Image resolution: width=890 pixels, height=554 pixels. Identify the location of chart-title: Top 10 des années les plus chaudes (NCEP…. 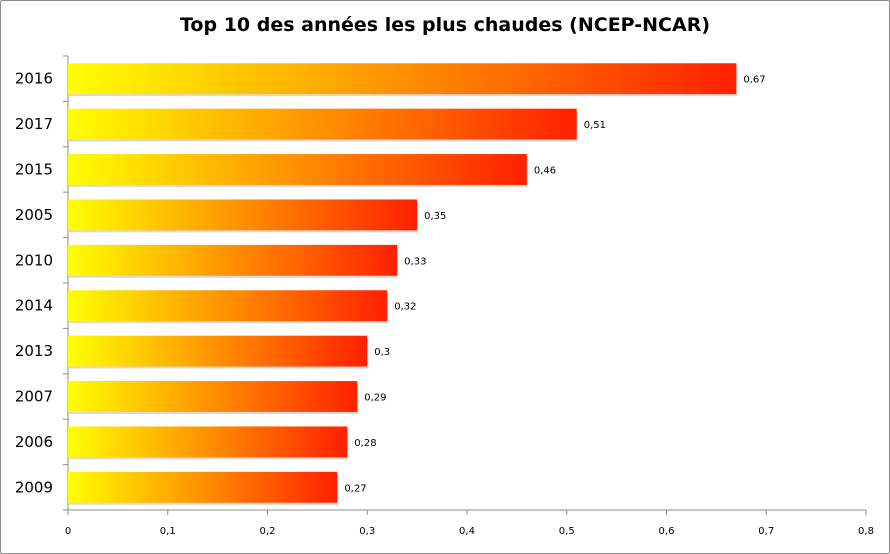
(445, 25).